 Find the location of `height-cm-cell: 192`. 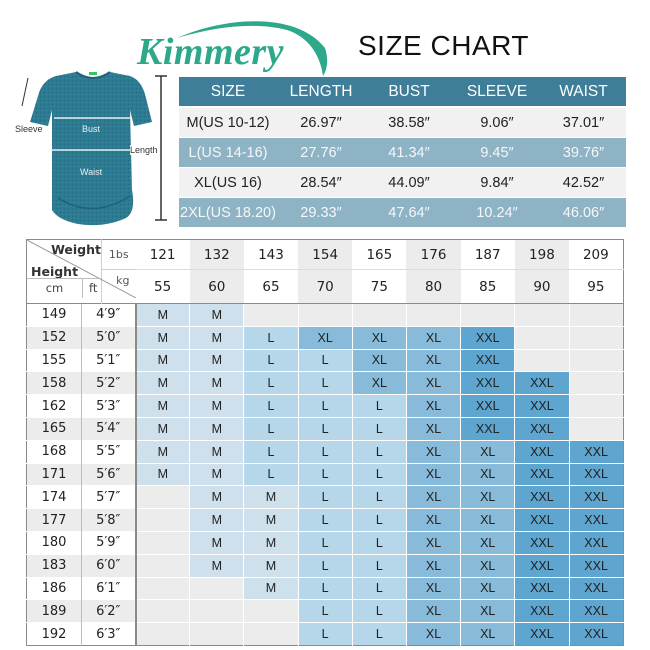

height-cm-cell: 192 is located at coordinates (54, 634).